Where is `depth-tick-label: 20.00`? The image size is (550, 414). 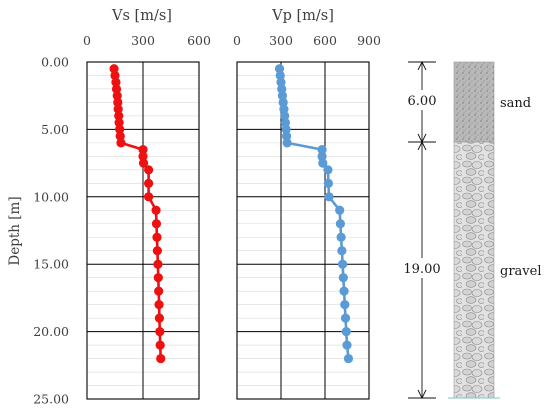
depth-tick-label: 20.00 is located at coordinates (51, 331).